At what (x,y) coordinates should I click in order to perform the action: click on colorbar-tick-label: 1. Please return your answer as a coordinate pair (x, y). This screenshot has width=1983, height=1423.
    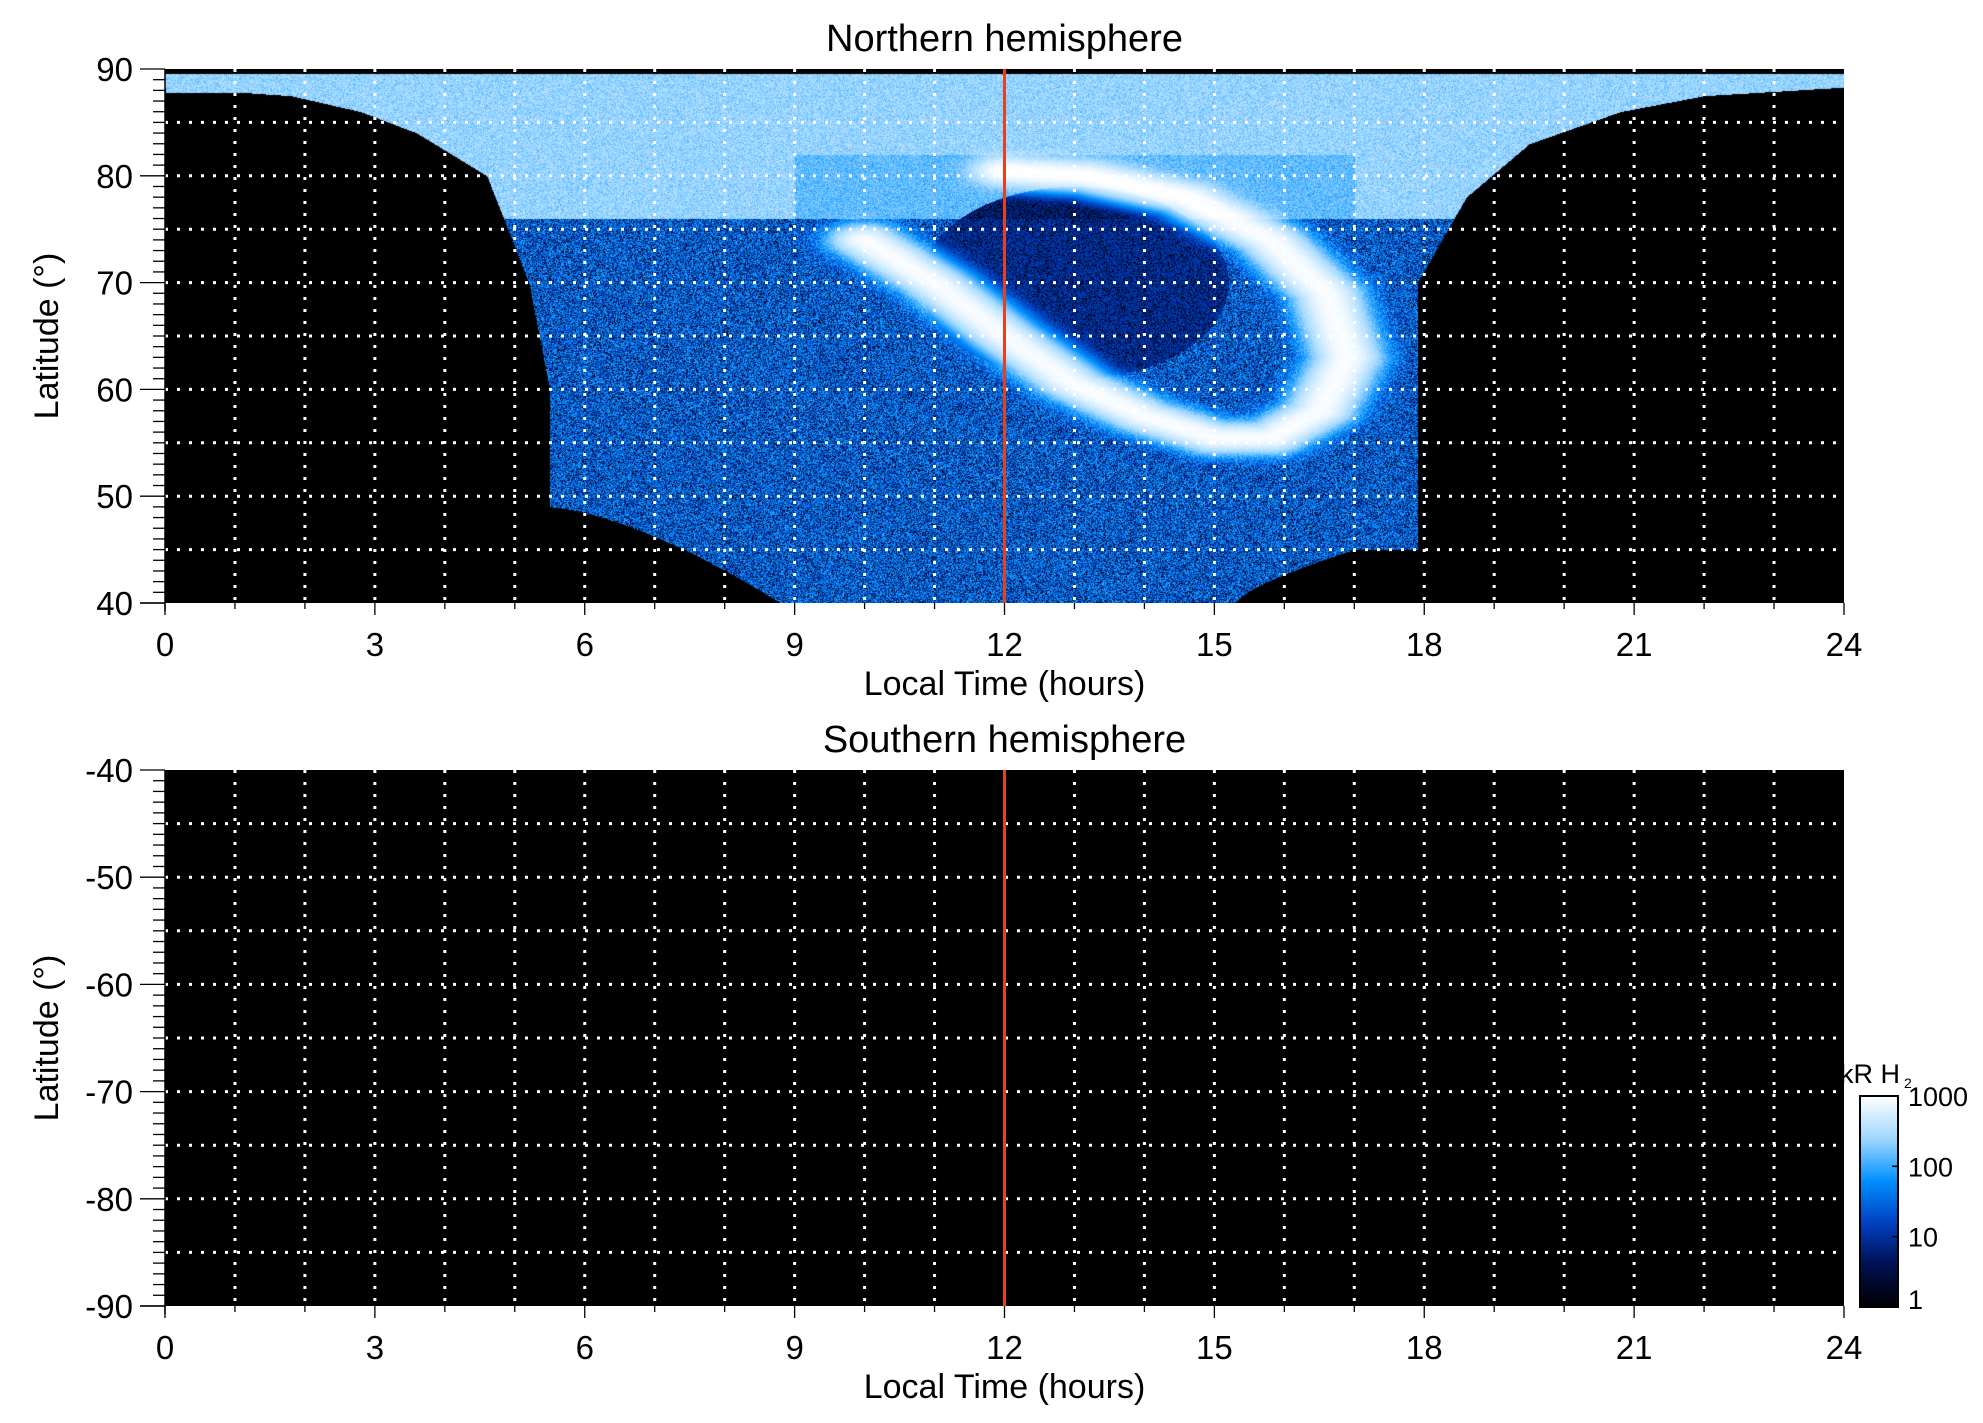
    Looking at the image, I should click on (1915, 1300).